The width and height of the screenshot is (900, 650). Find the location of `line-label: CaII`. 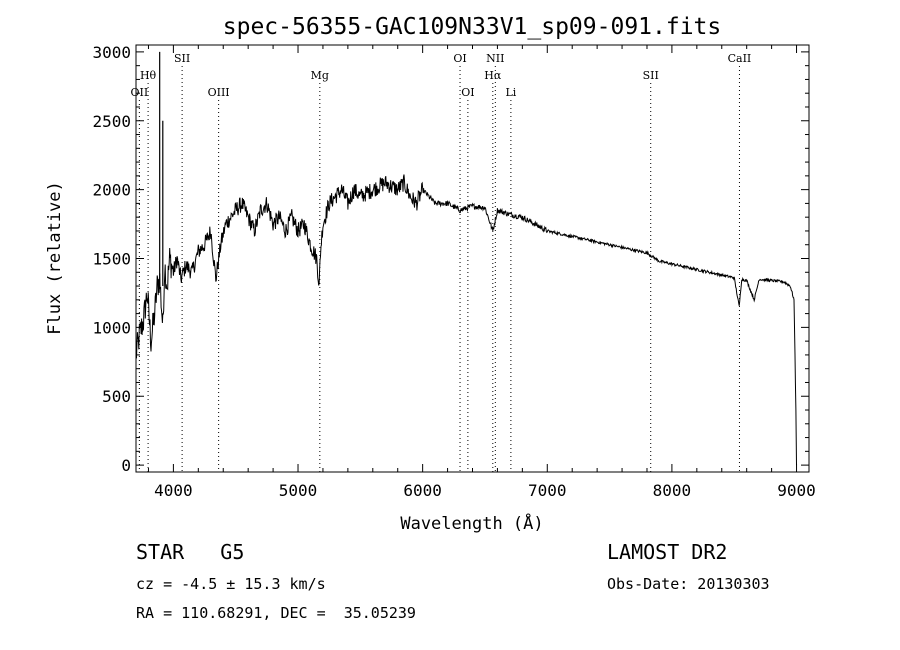

line-label: CaII is located at coordinates (740, 58).